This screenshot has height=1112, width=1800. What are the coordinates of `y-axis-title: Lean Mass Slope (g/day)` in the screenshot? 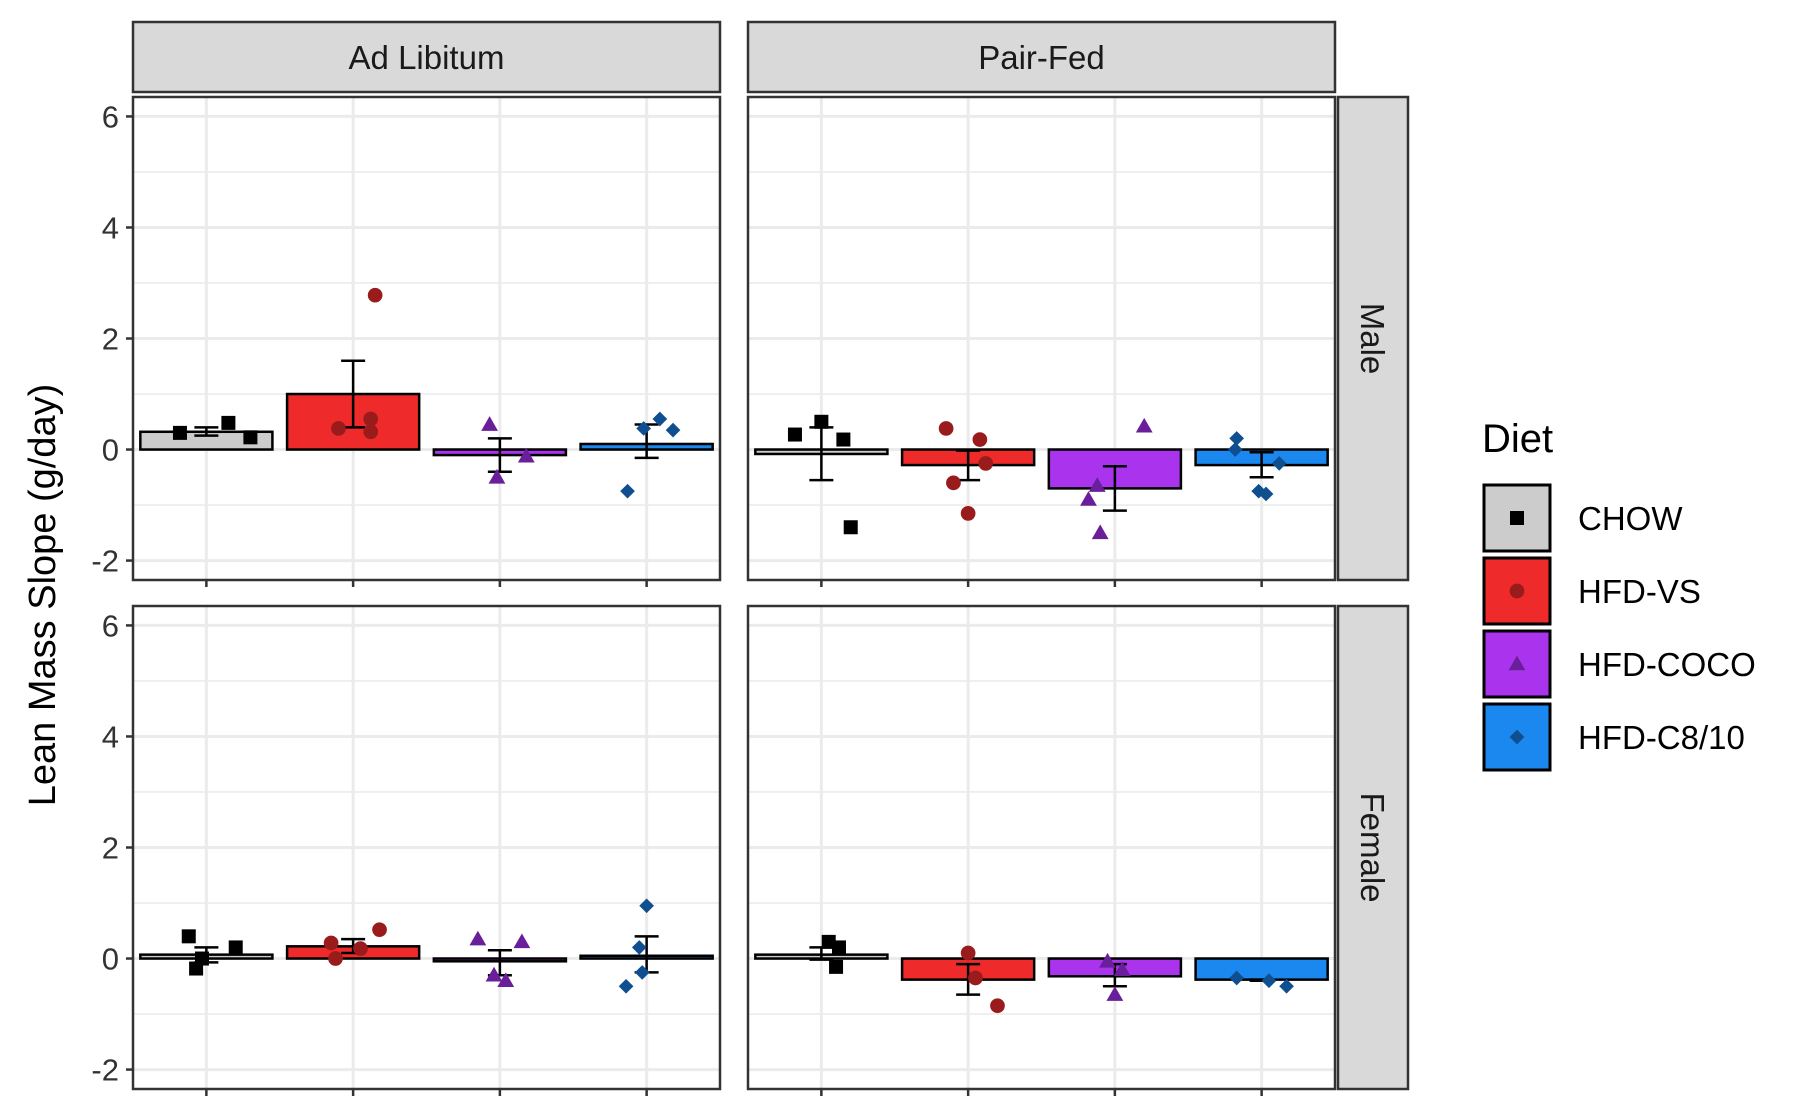 It's located at (43, 595).